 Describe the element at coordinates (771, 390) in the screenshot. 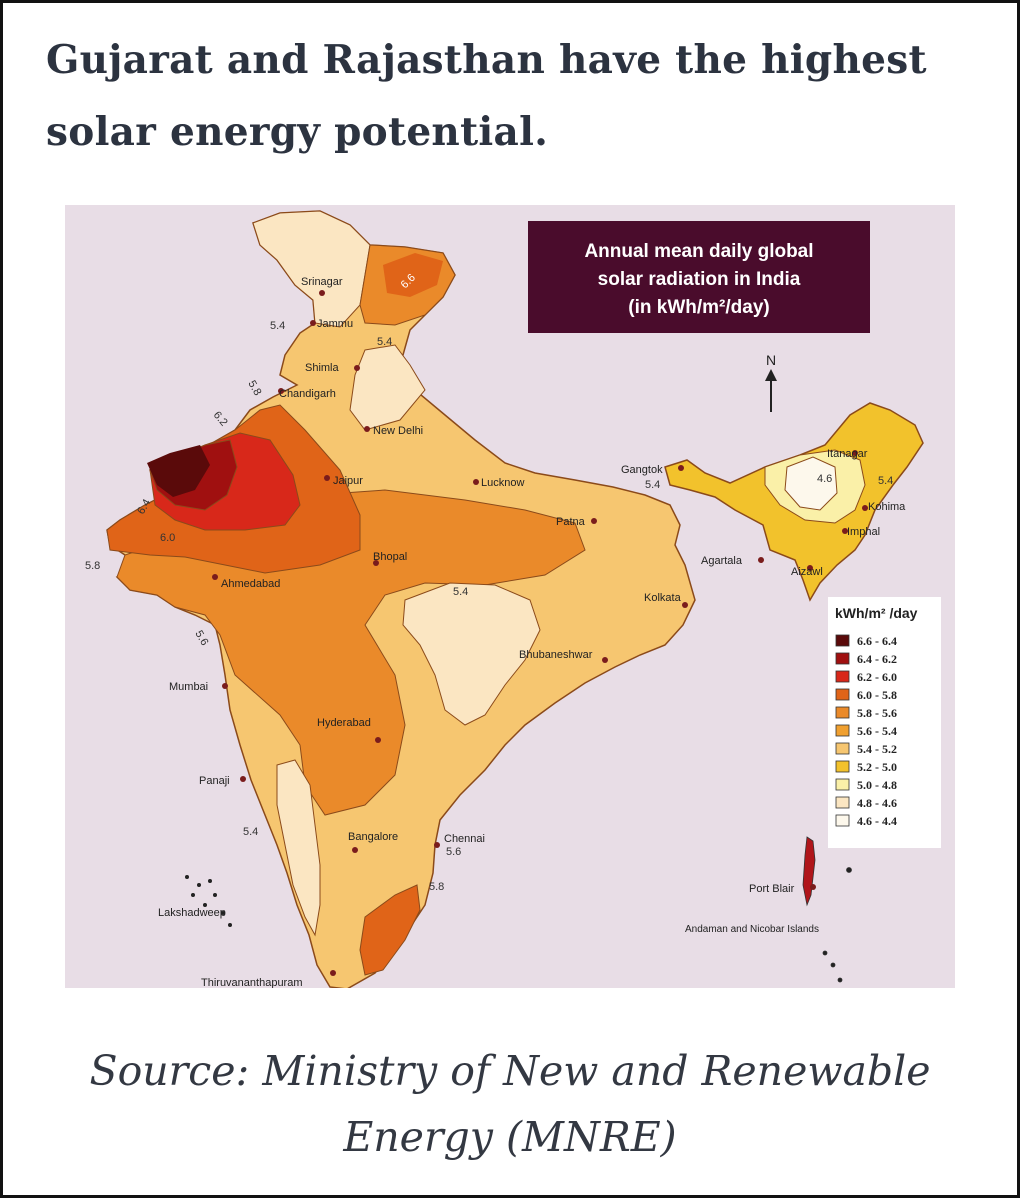

I see `north-arrow-icon` at that location.